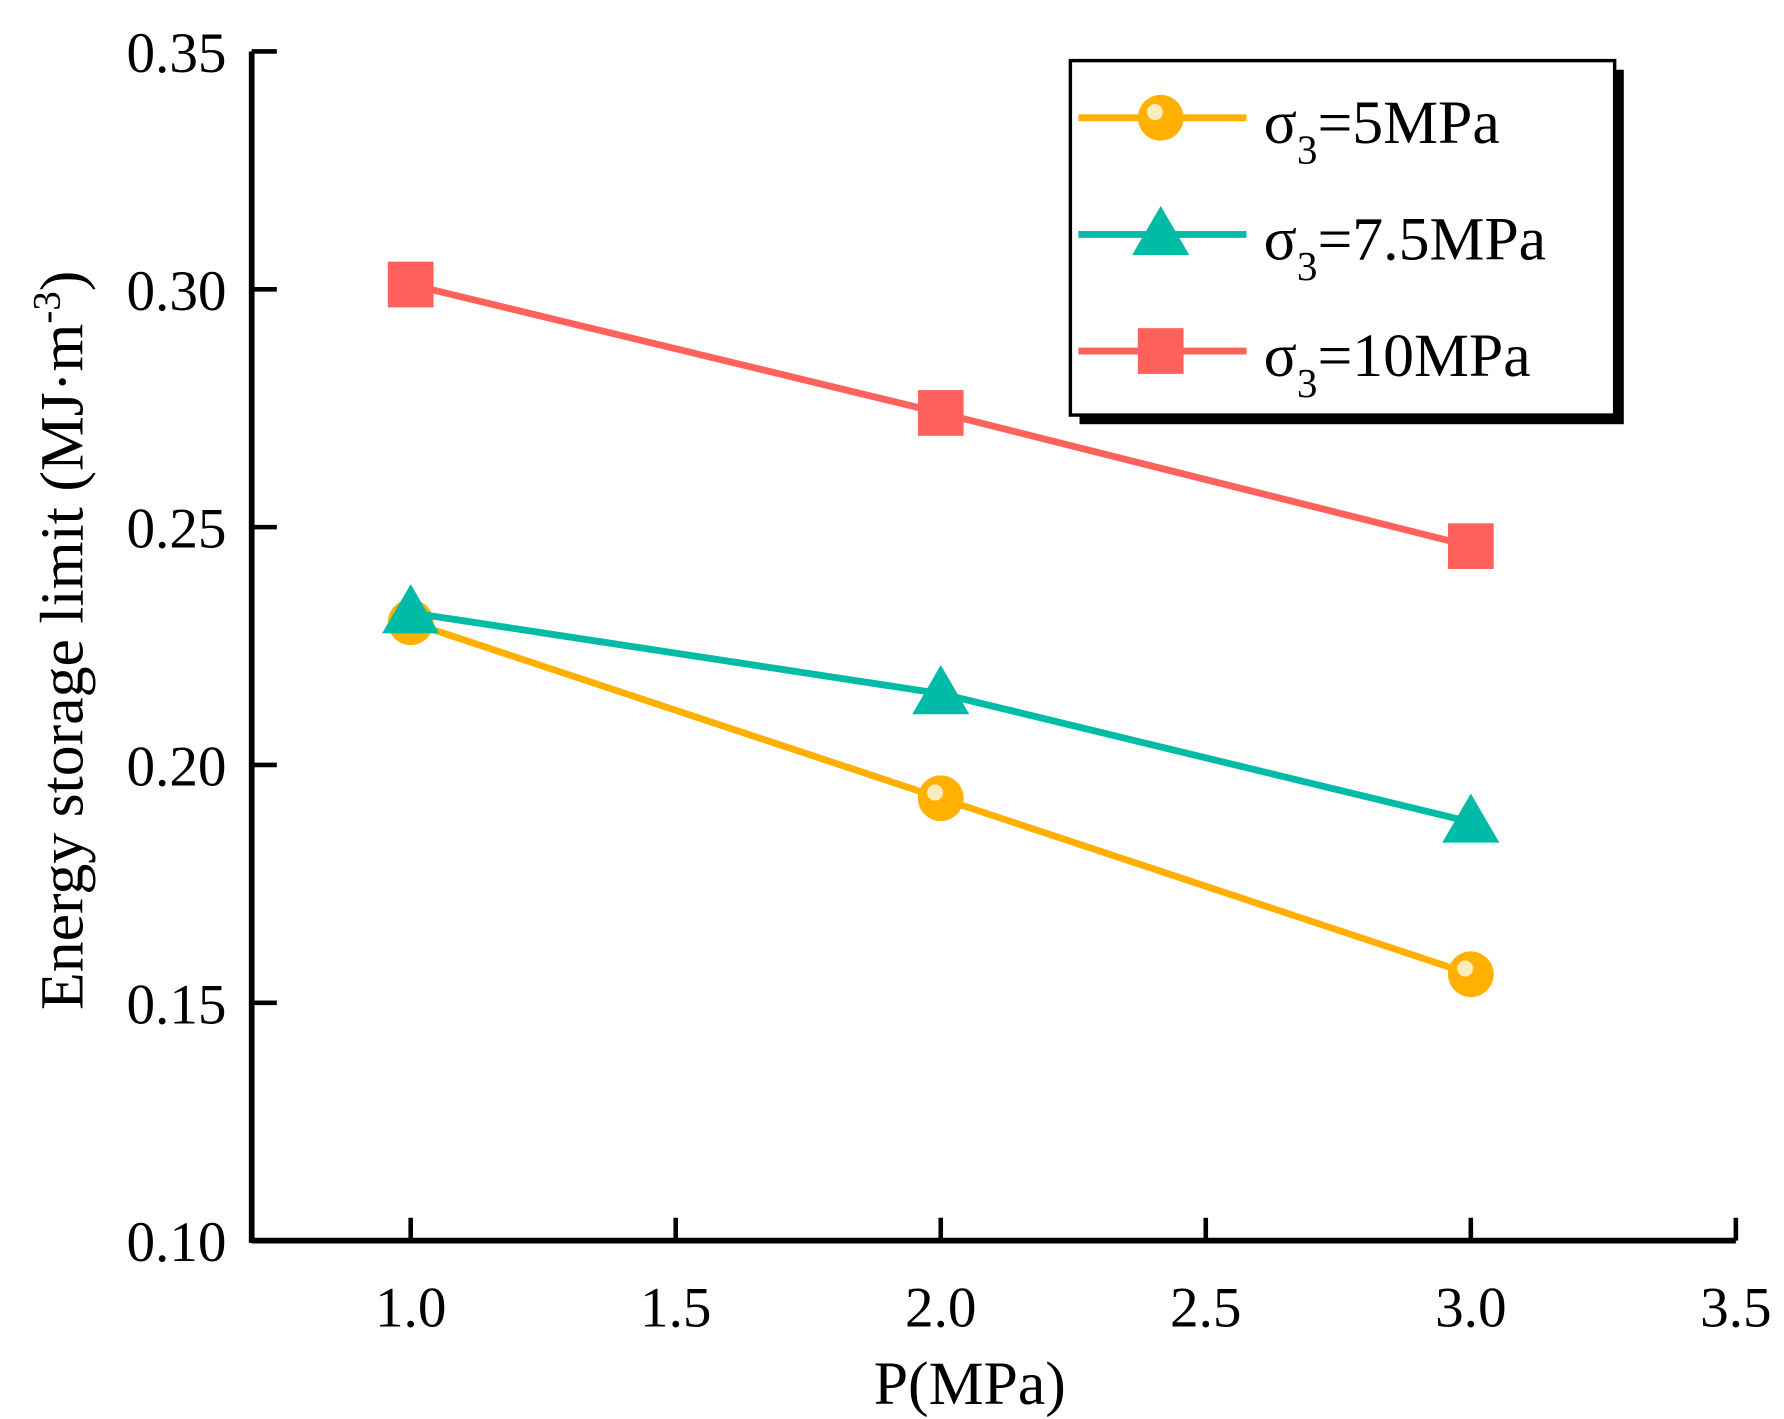 This screenshot has width=1784, height=1419. I want to click on legend-label: σ3=5MPa, so click(1382, 131).